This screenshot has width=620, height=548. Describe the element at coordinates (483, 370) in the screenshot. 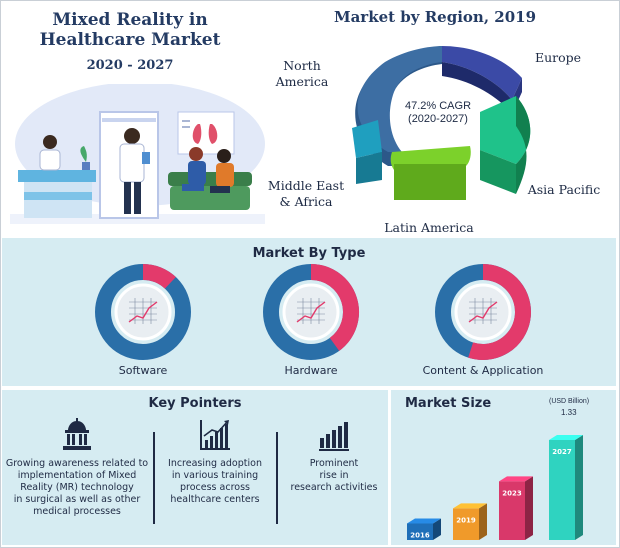

I see `type-label-content-application: Content & Application` at that location.